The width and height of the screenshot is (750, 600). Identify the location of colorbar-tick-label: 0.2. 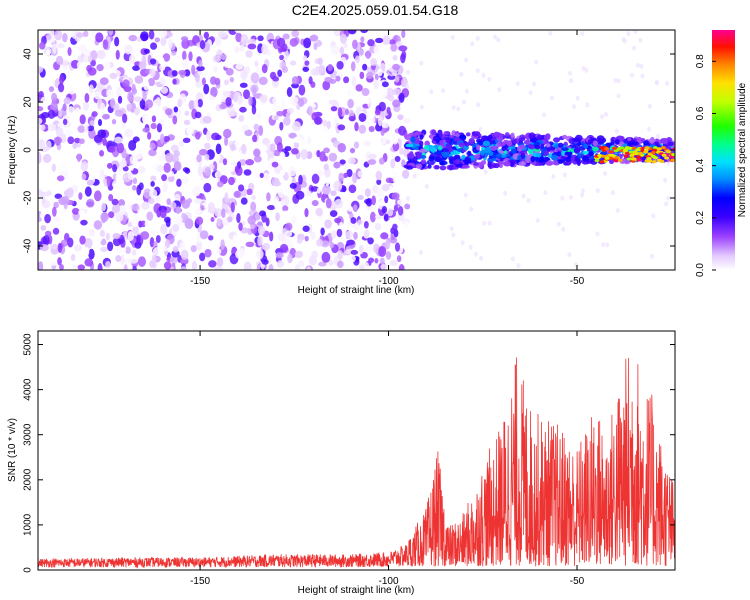
(700, 217).